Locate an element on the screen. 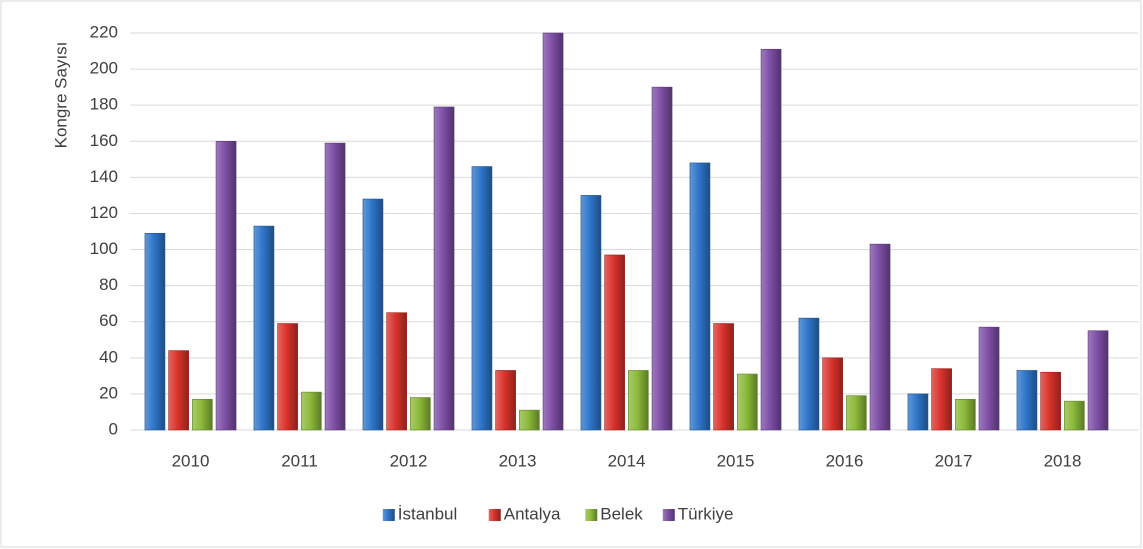 The width and height of the screenshot is (1143, 549). y-axis-label: Kongre Sayısı is located at coordinates (60, 95).